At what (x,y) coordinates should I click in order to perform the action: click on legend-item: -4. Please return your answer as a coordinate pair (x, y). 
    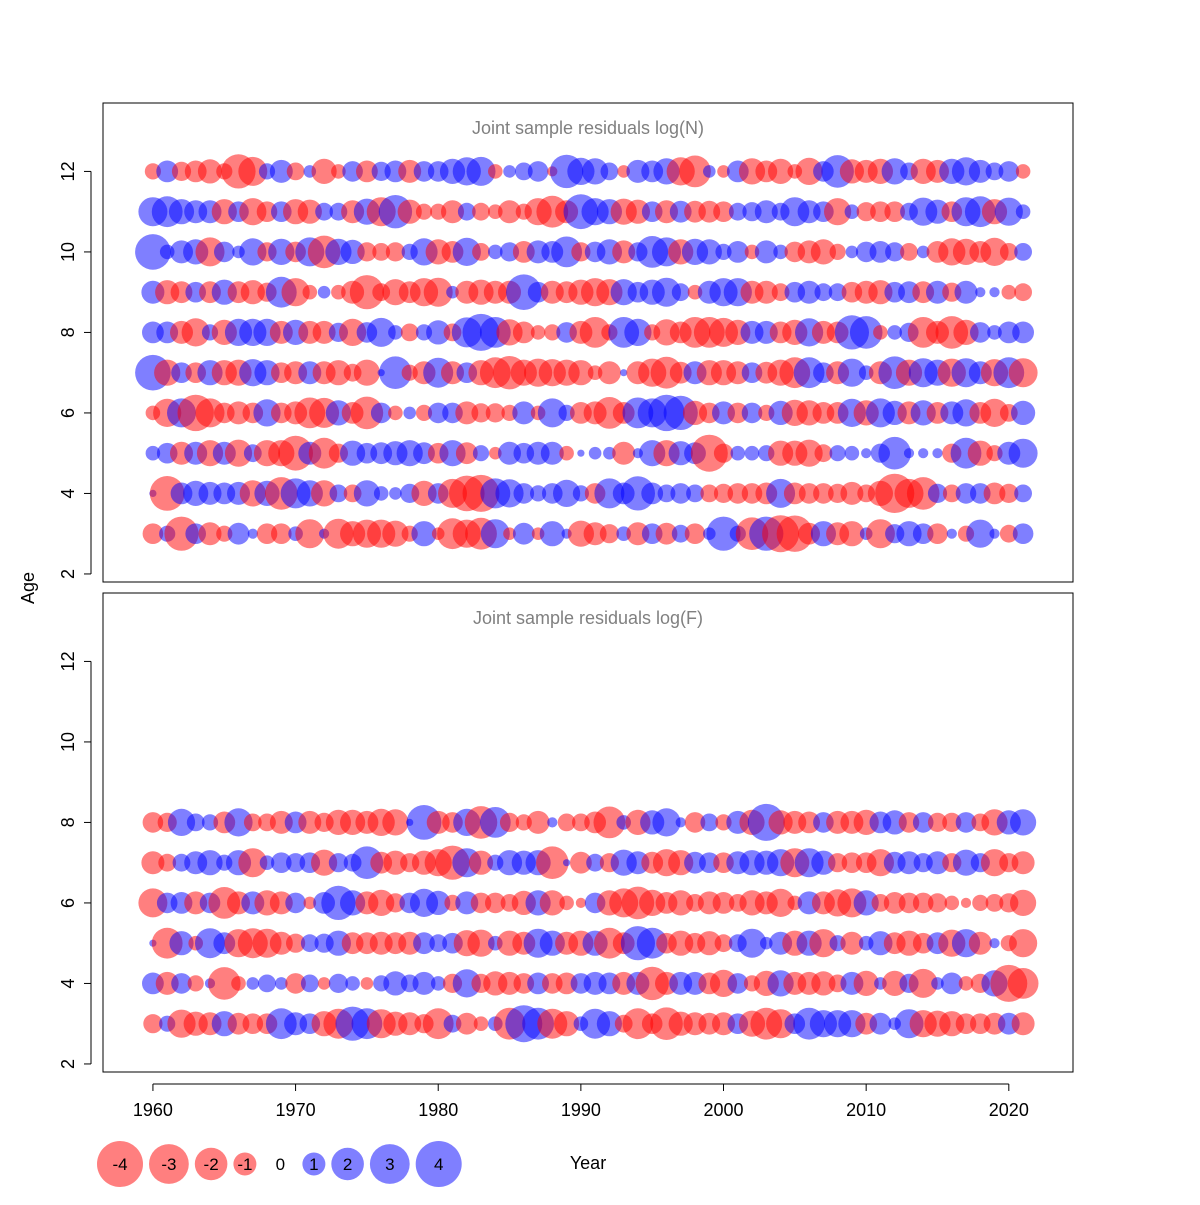
    Looking at the image, I should click on (120, 1164).